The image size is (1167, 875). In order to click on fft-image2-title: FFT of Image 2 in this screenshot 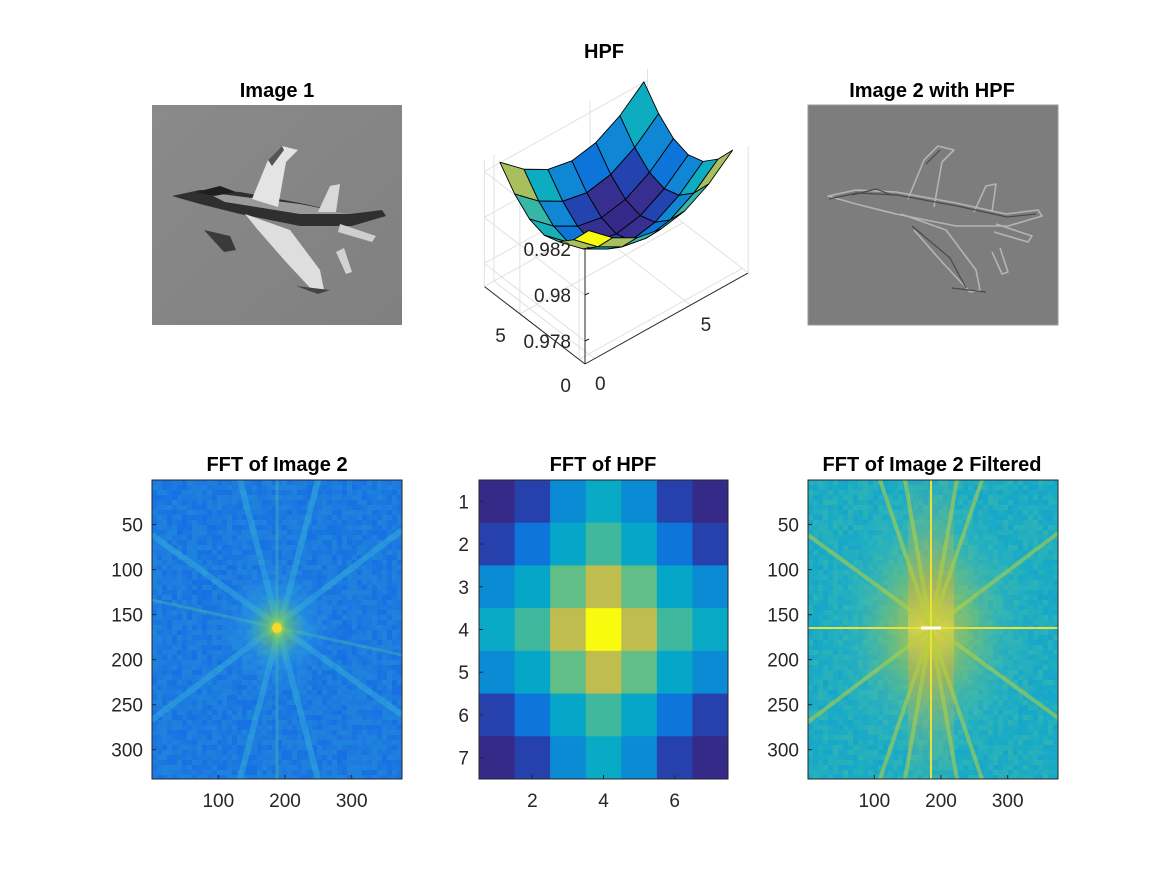, I will do `click(276, 465)`.